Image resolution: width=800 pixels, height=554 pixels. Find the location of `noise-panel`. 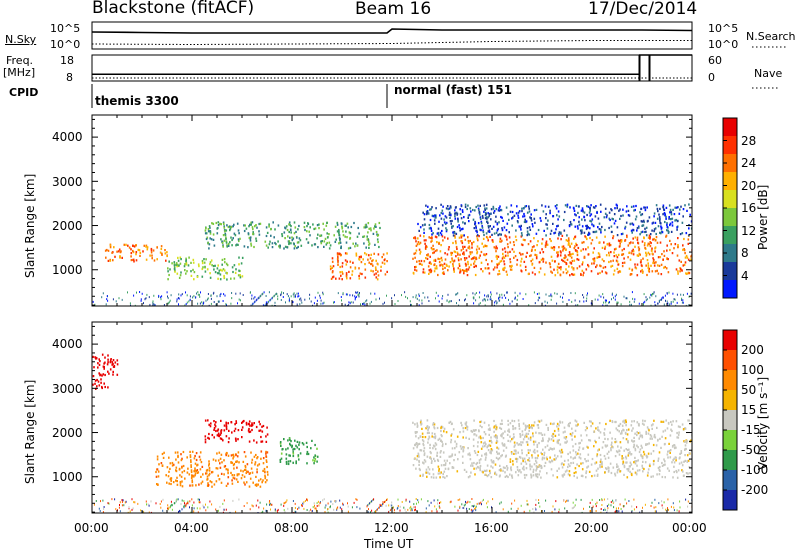

noise-panel is located at coordinates (392, 37).